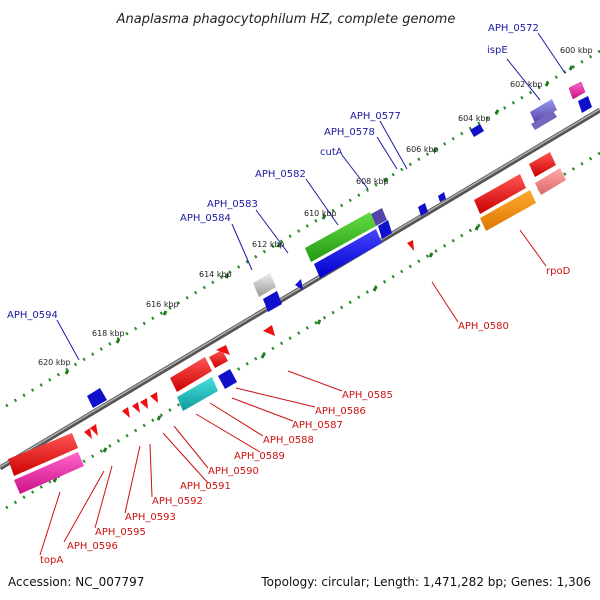 This screenshot has height=600, width=600. I want to click on kbp-label: 608 kbp, so click(372, 181).